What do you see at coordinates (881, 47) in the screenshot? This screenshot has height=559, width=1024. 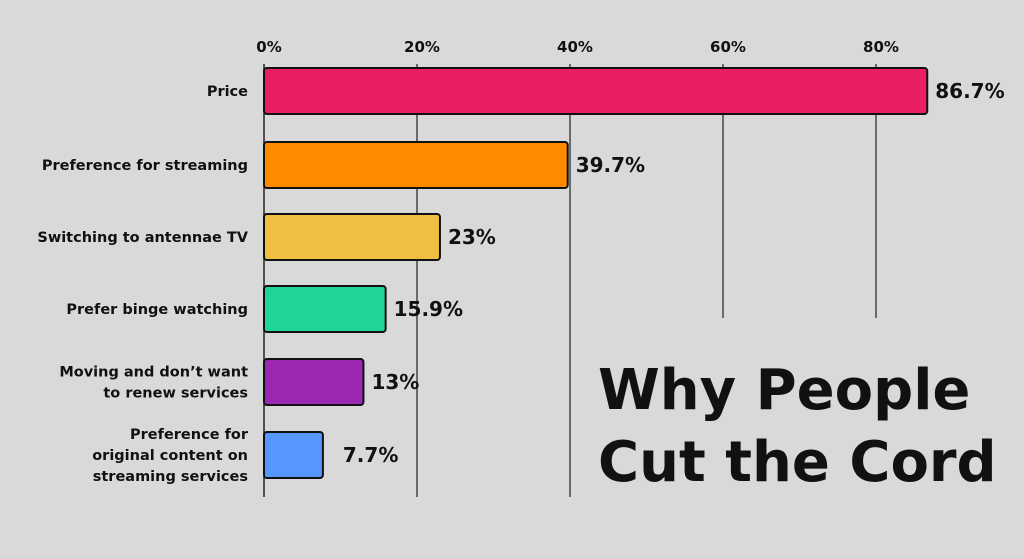 I see `x-tick-label-80: 80%` at bounding box center [881, 47].